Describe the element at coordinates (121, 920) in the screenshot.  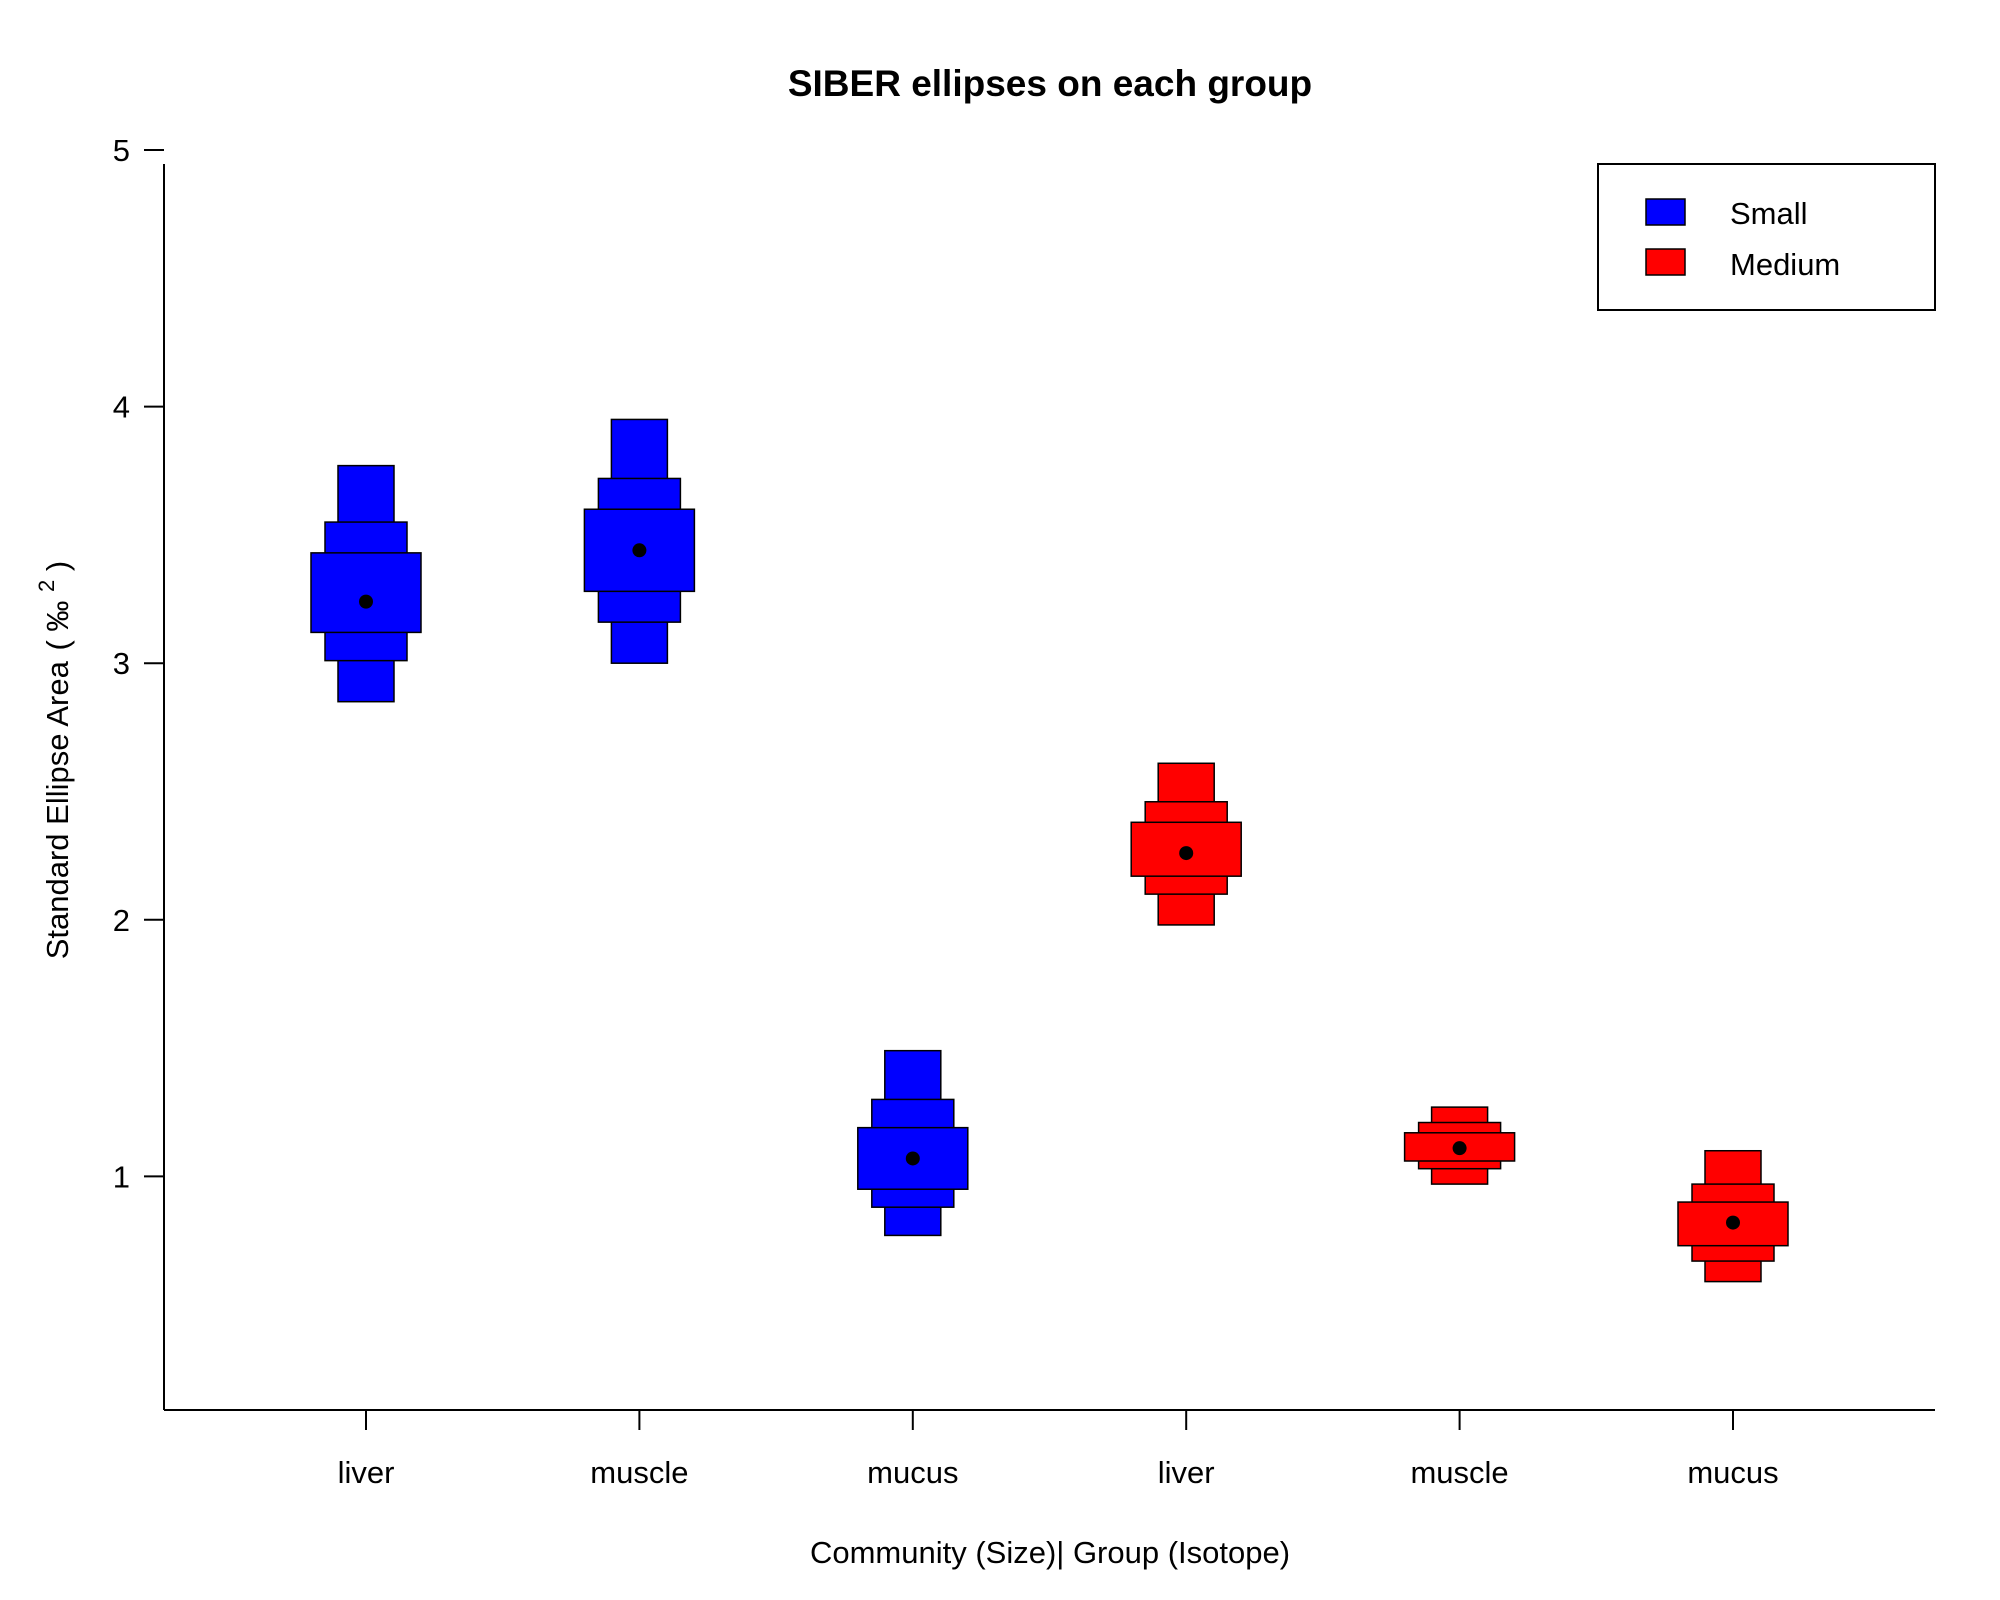
I see `y-tick-label-2: 2` at that location.